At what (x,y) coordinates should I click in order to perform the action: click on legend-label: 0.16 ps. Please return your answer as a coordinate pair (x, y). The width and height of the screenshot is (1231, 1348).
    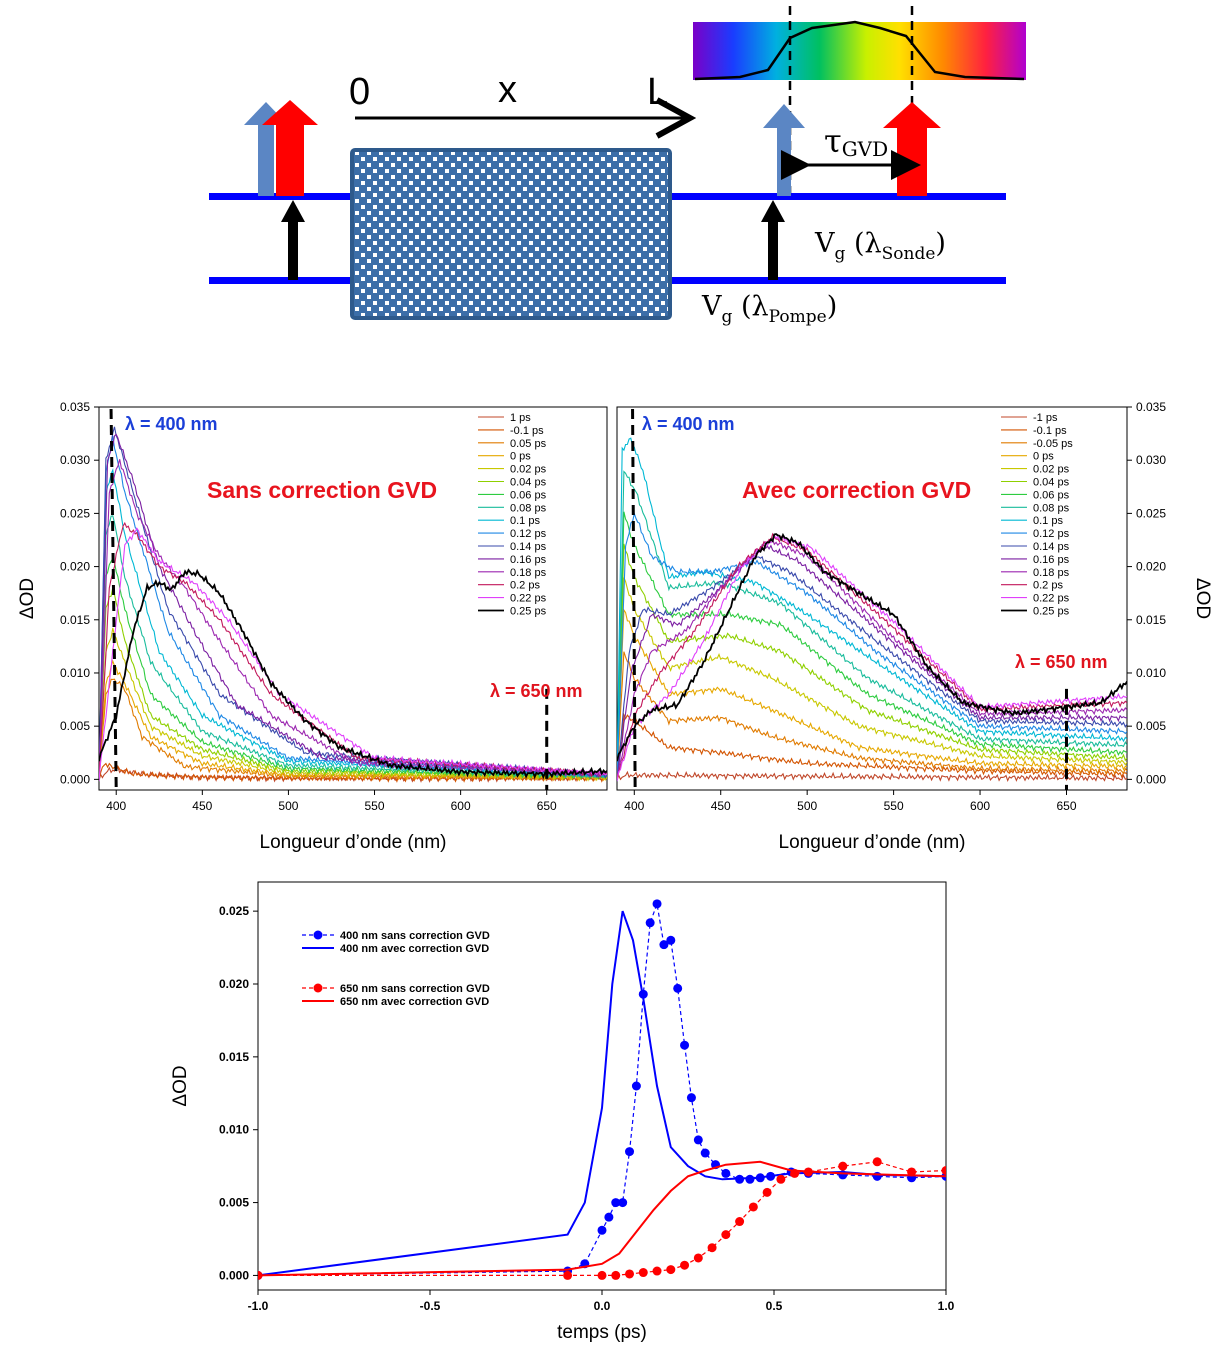
    Looking at the image, I should click on (528, 560).